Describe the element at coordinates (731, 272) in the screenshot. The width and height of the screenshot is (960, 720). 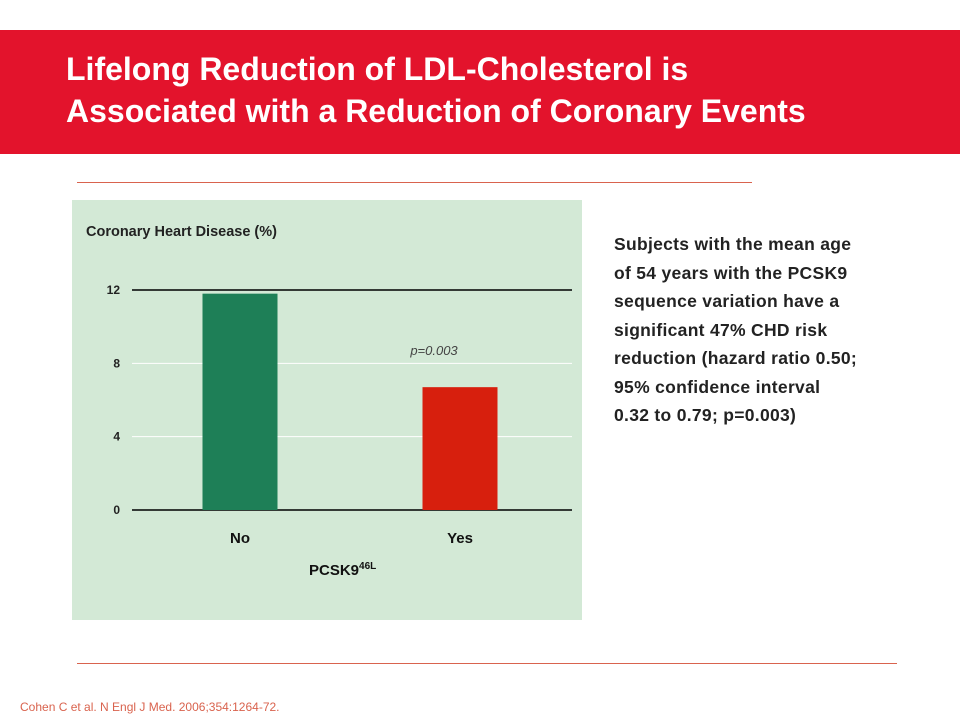
I see `description-line-2: of 54 years with the PCSK9` at that location.